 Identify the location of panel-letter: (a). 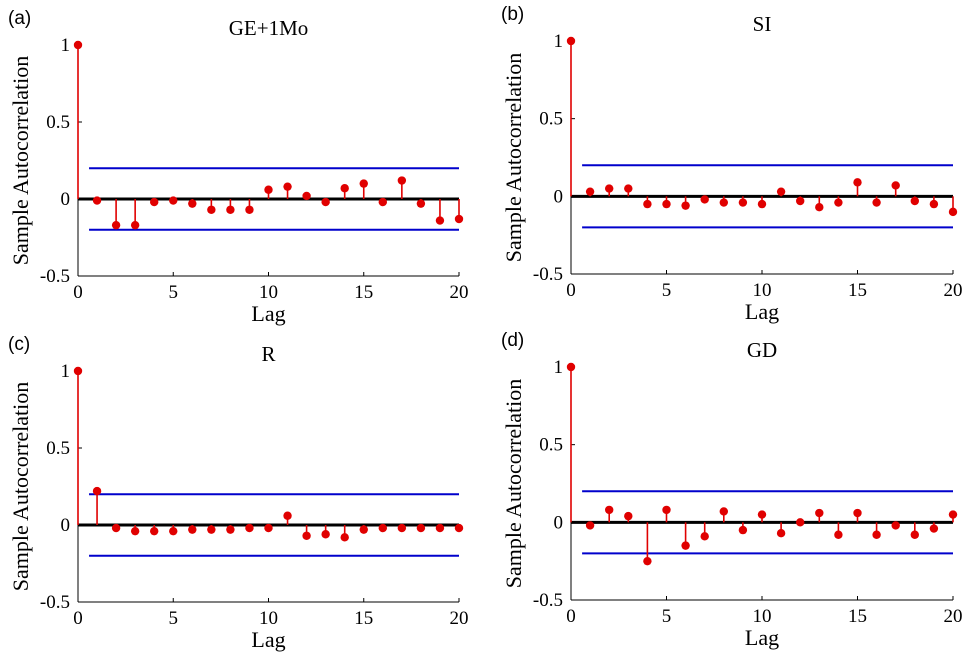
(19, 18).